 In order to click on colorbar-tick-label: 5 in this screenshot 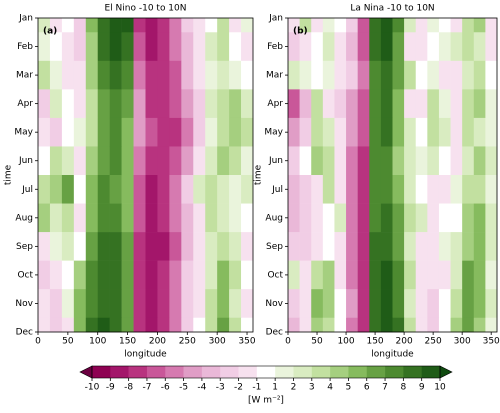, I will do `click(349, 388)`.